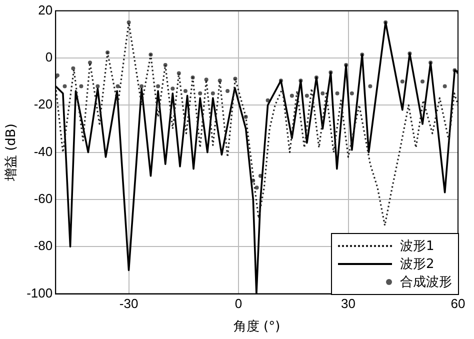  Describe the element at coordinates (458, 304) in the screenshot. I see `x-tick-label: 60` at that location.